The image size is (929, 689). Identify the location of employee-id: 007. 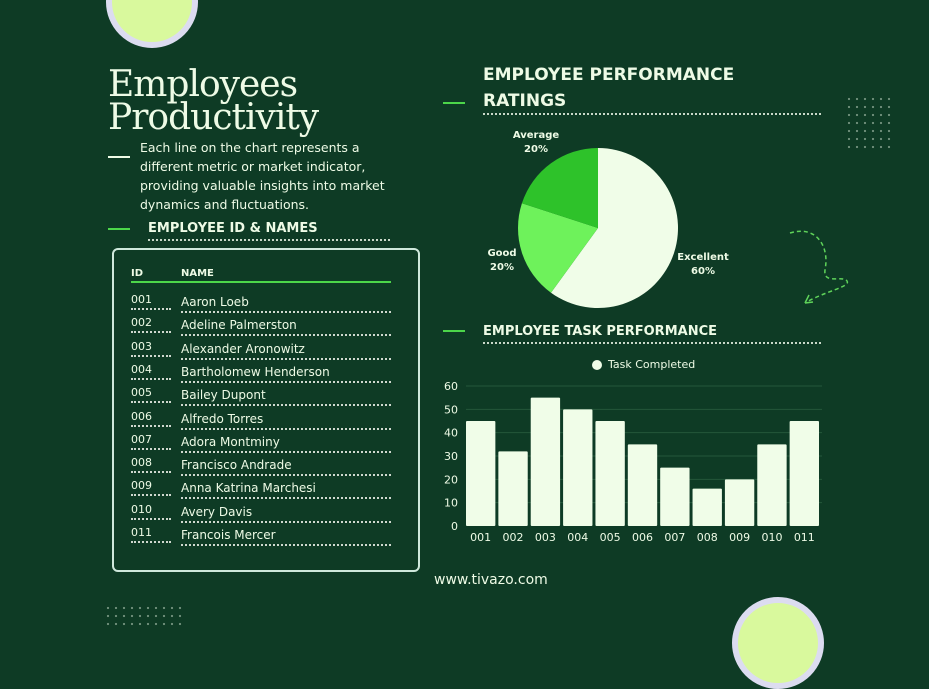
(151, 441).